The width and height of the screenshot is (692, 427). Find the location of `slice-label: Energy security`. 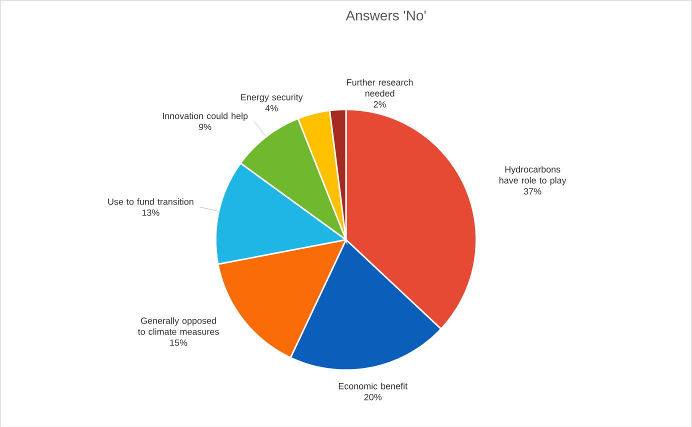

slice-label: Energy security is located at coordinates (272, 98).